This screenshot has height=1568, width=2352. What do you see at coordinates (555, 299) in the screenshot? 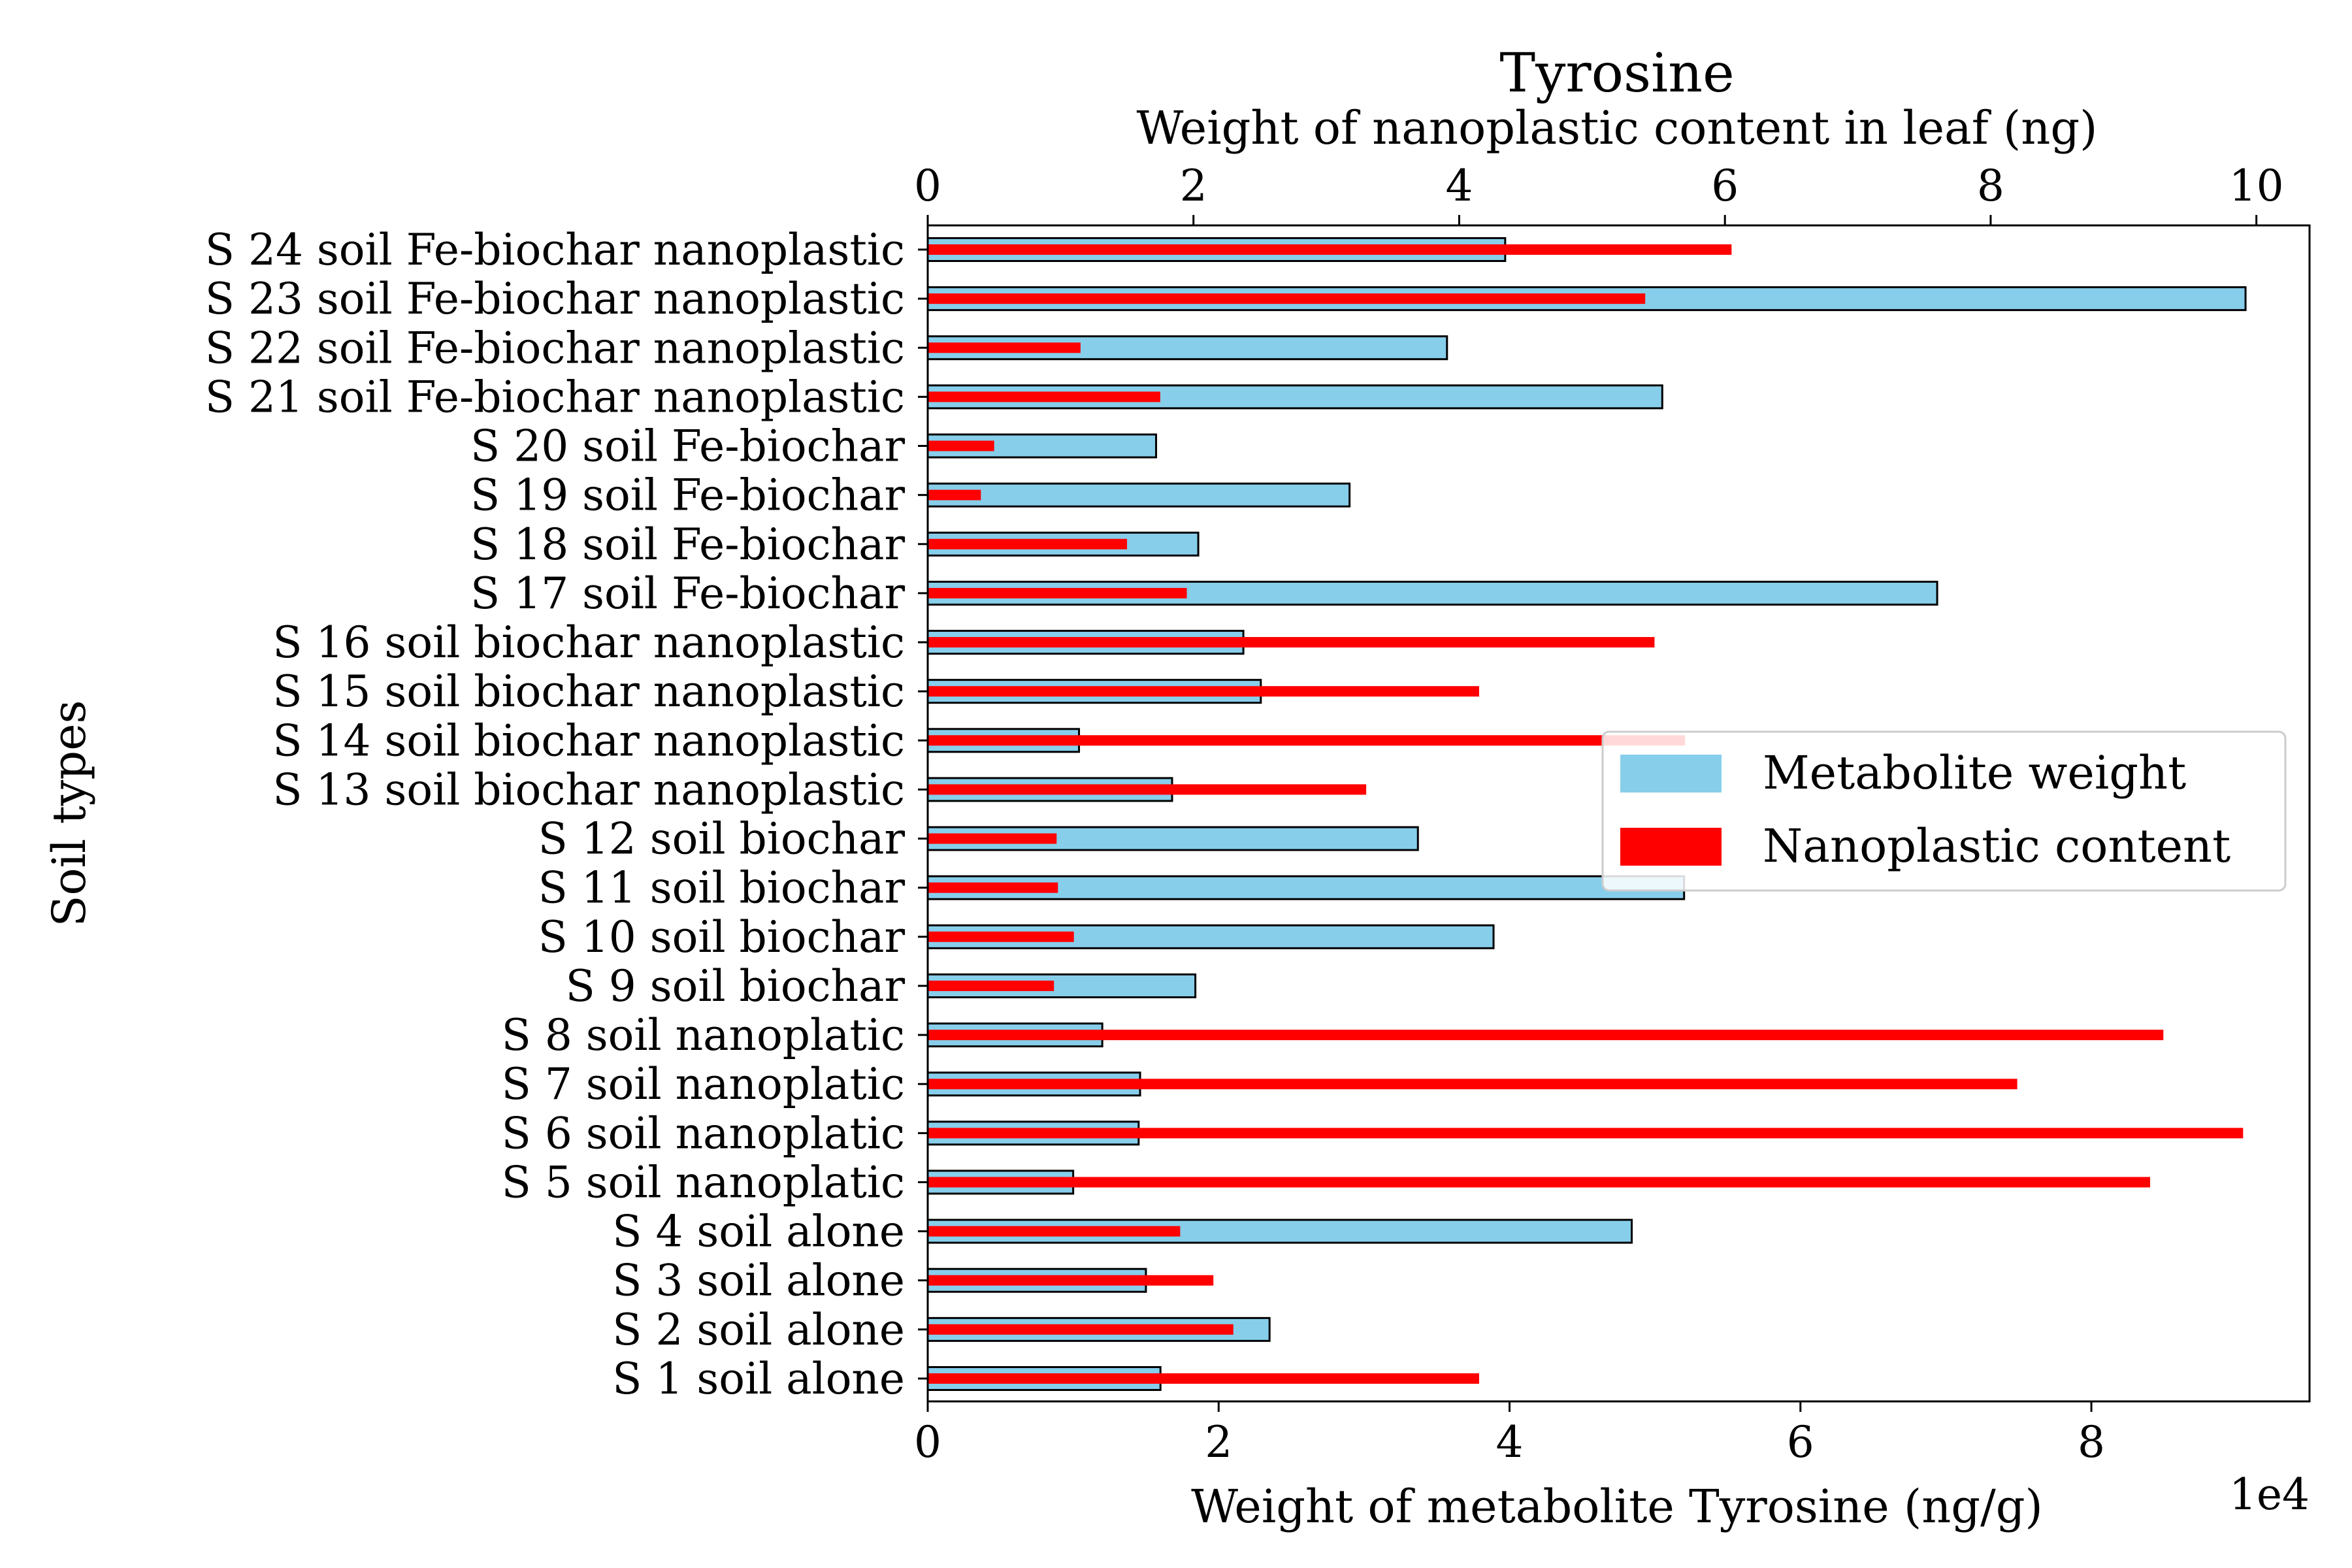
I see `category-label: S 23 soil Fe-biochar nanoplastic` at bounding box center [555, 299].